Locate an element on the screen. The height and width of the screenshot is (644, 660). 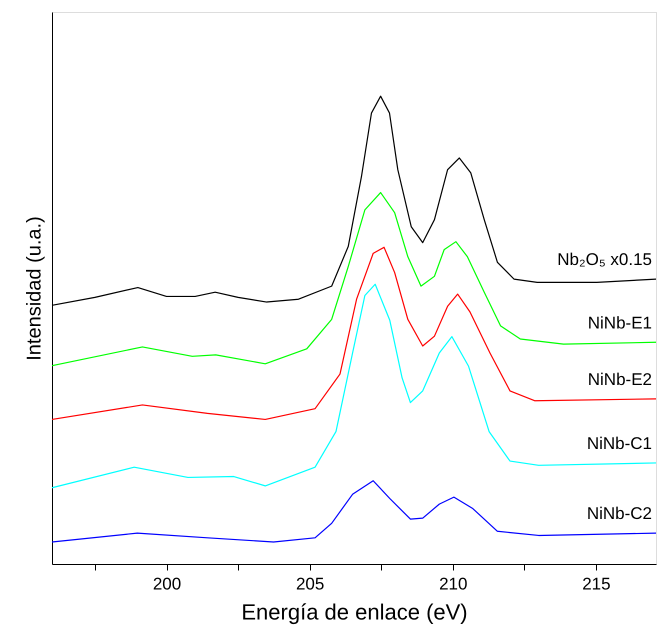
x-tick-label: 215 is located at coordinates (596, 584).